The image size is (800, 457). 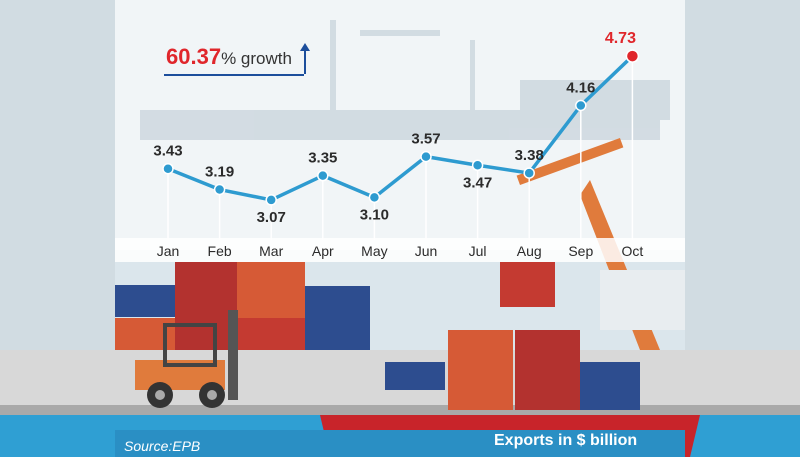 I want to click on x-tick-mar: Mar, so click(x=271, y=251).